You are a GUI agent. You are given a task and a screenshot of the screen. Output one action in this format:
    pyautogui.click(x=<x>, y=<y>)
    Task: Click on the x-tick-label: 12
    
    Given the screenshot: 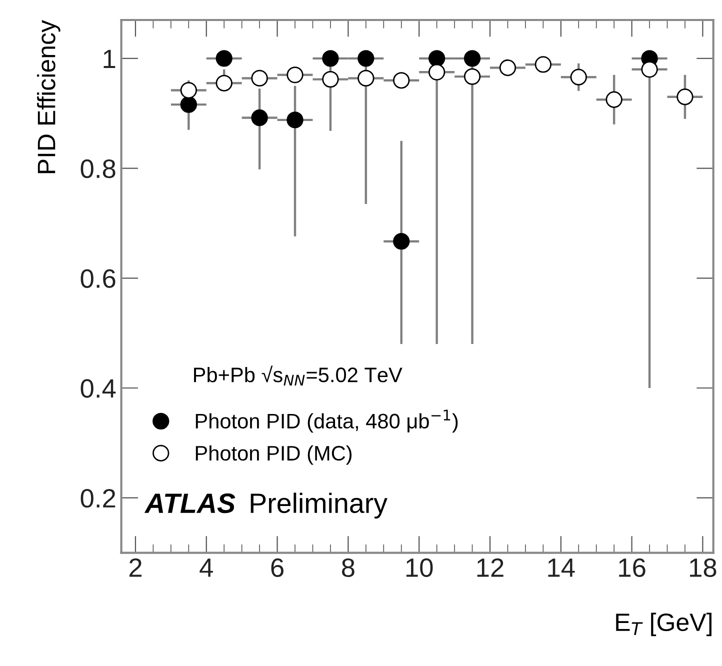 What is the action you would take?
    pyautogui.click(x=490, y=567)
    